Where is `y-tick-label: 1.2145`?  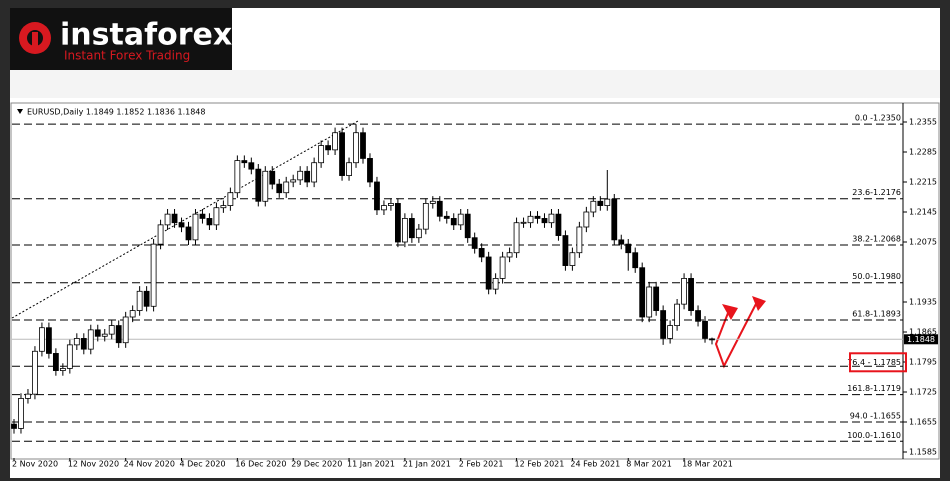
y-tick-label: 1.2145 is located at coordinates (923, 212).